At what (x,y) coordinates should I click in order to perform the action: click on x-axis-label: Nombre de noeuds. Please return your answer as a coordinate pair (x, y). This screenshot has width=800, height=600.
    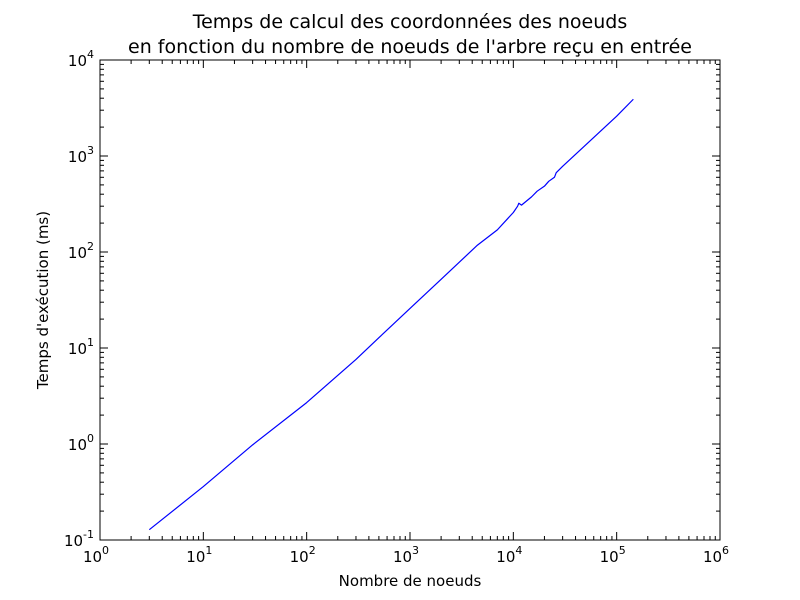
    Looking at the image, I should click on (410, 581).